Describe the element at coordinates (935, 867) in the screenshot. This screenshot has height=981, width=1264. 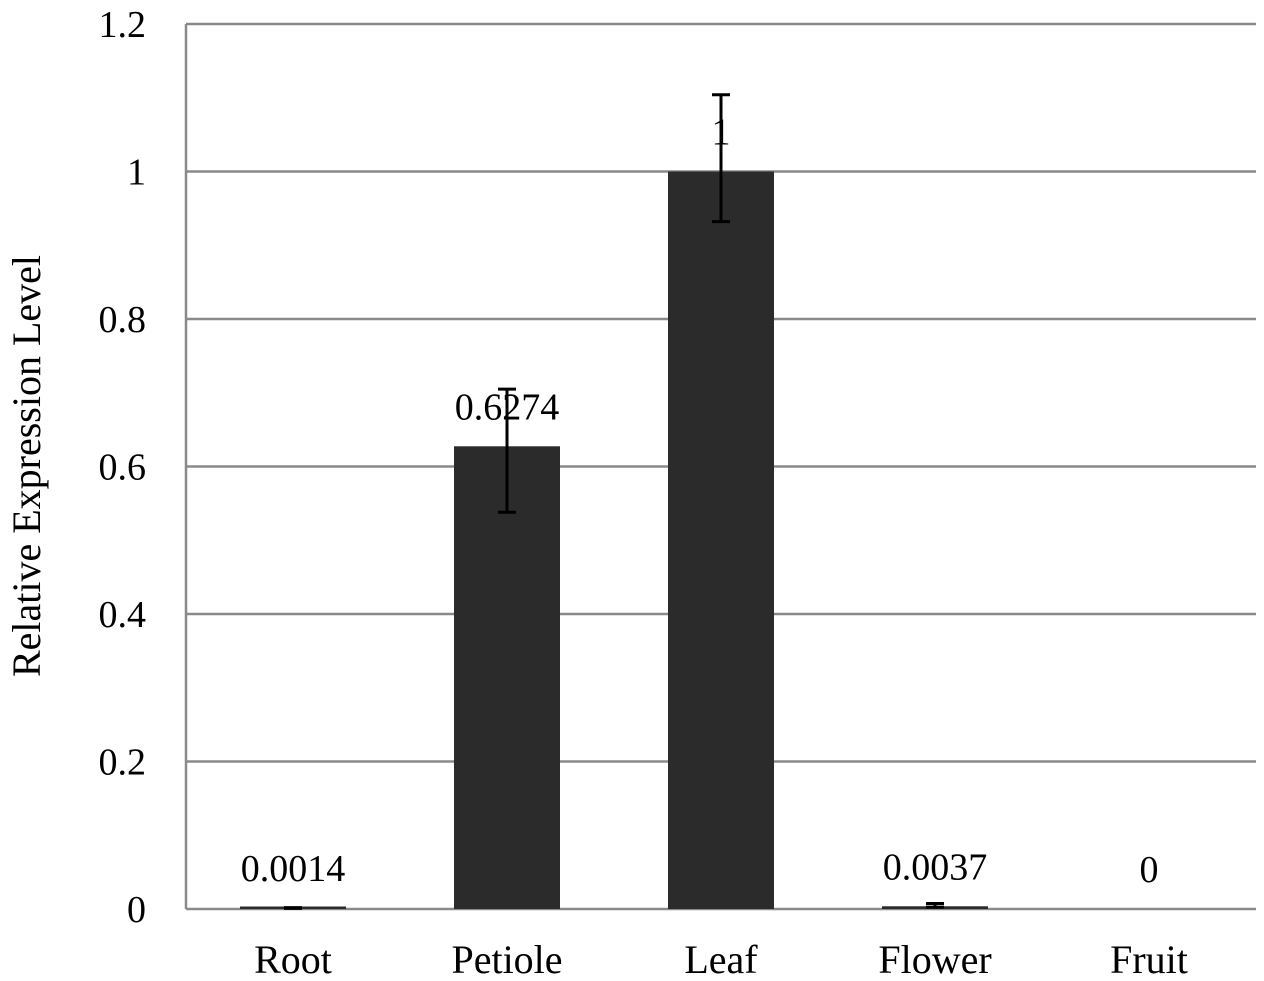
I see `data-label-flower: 0.0037` at that location.